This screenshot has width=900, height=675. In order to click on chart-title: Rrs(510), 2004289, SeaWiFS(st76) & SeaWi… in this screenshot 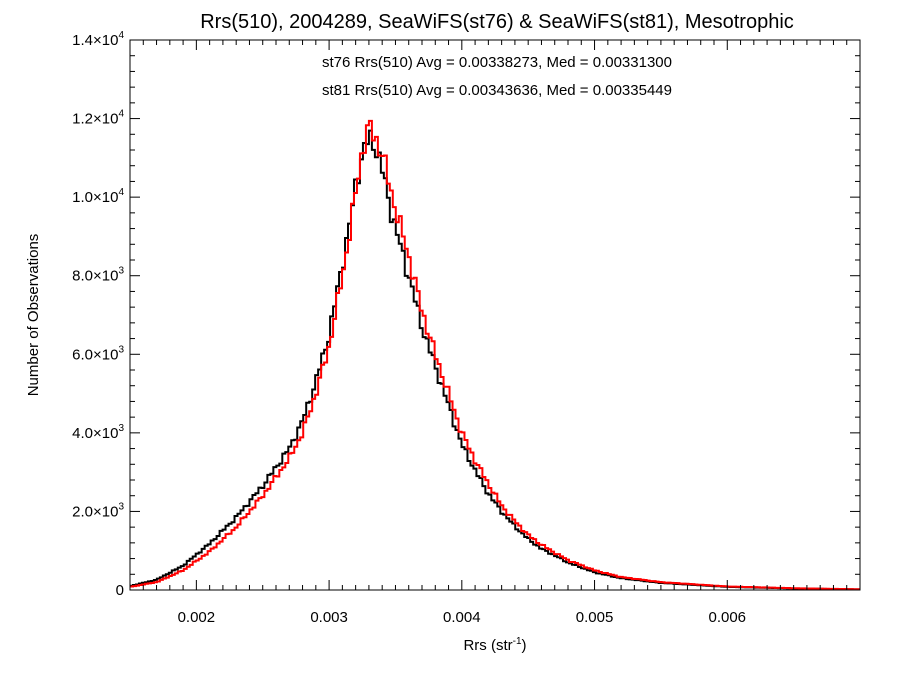, I will do `click(497, 22)`.